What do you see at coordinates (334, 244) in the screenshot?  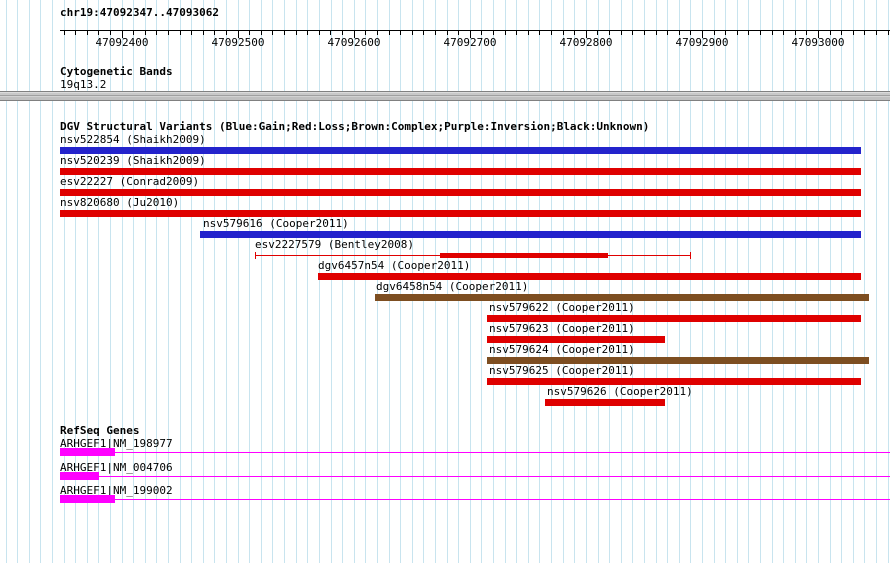 I see `variant-label: esv2227579 (Bentley2008)` at bounding box center [334, 244].